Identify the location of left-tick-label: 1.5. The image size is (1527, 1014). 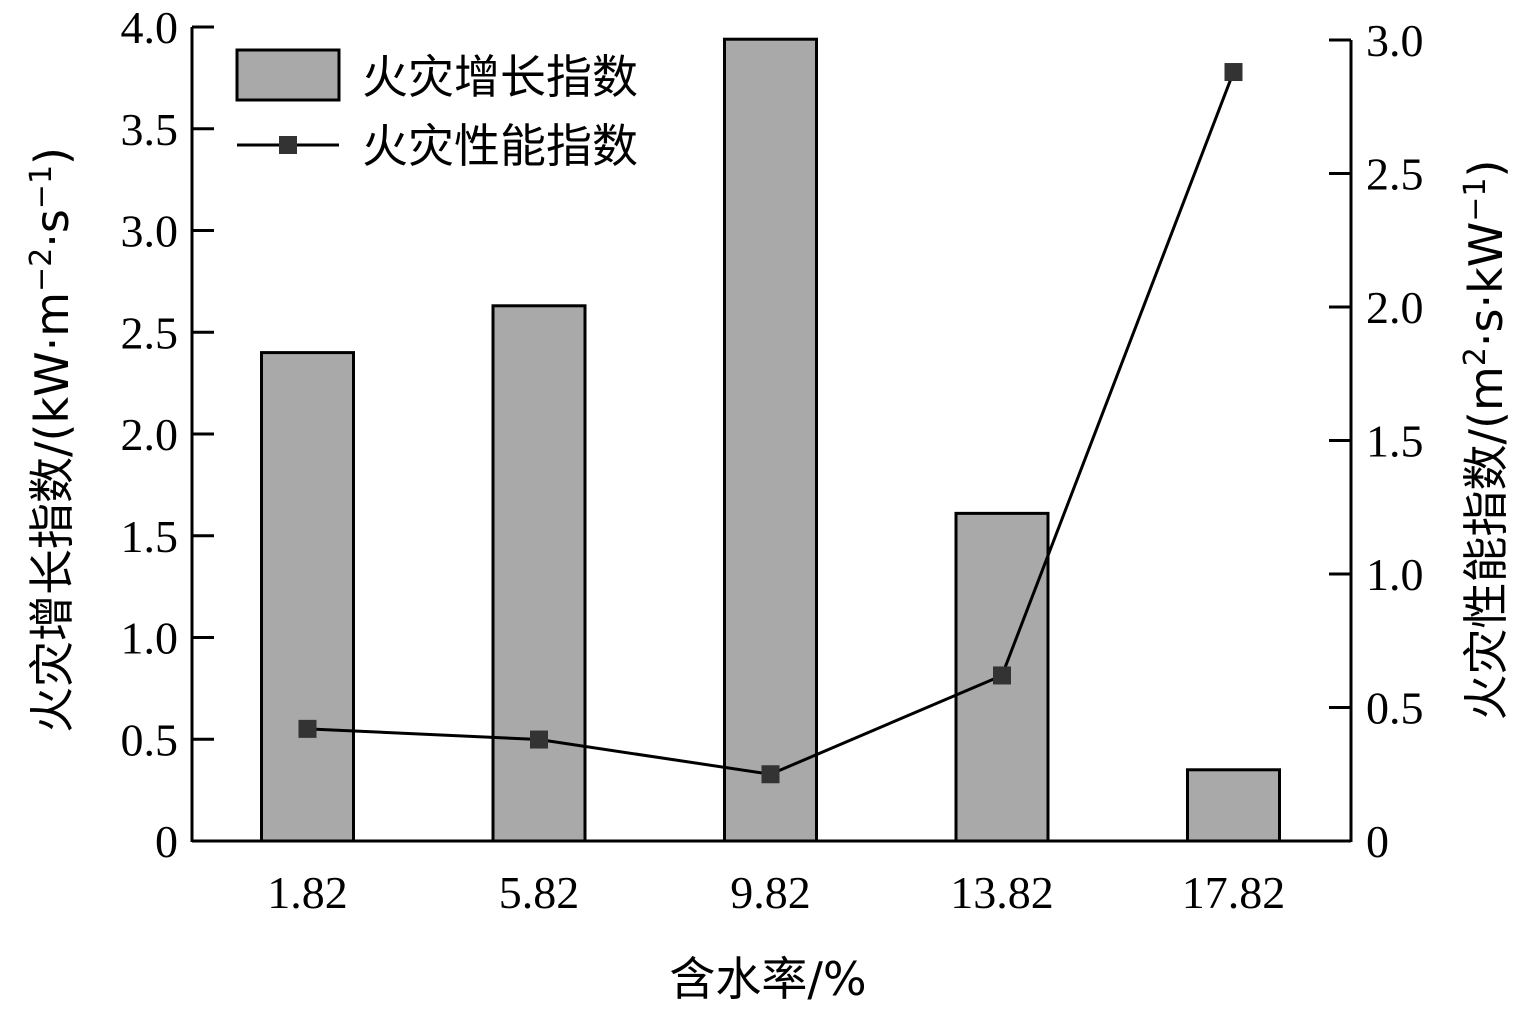
(150, 536).